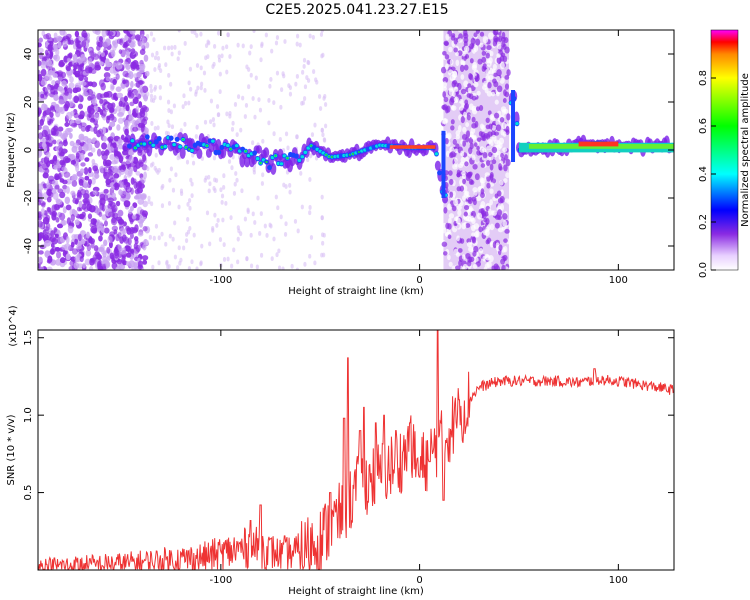 The width and height of the screenshot is (750, 600). I want to click on x-tick-label: 100, so click(618, 280).